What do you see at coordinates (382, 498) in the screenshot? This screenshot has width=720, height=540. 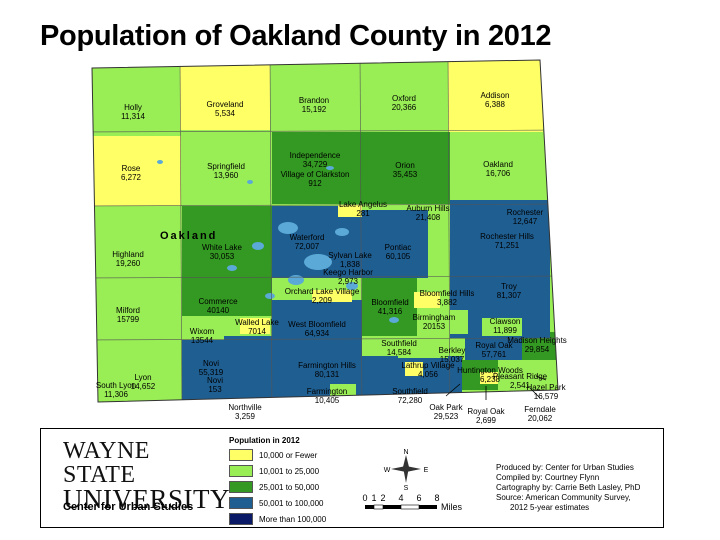 I see `scale-tick: 2` at bounding box center [382, 498].